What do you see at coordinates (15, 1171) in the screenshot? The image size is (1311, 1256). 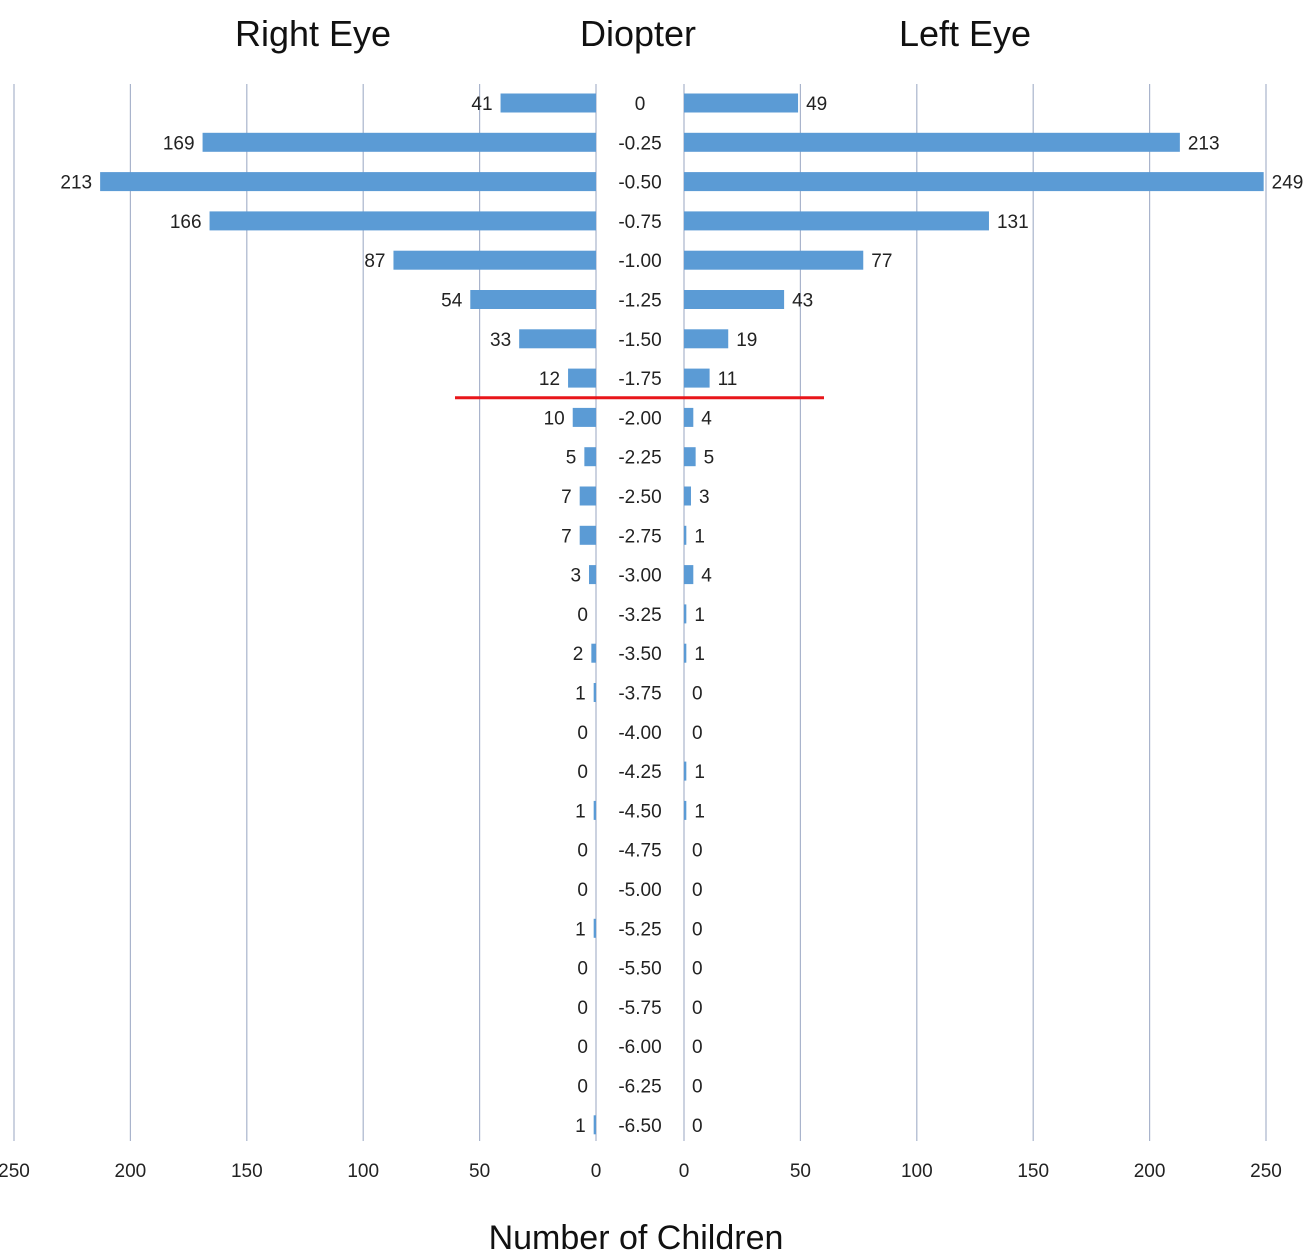 I see `x-tick-label-left: 250` at bounding box center [15, 1171].